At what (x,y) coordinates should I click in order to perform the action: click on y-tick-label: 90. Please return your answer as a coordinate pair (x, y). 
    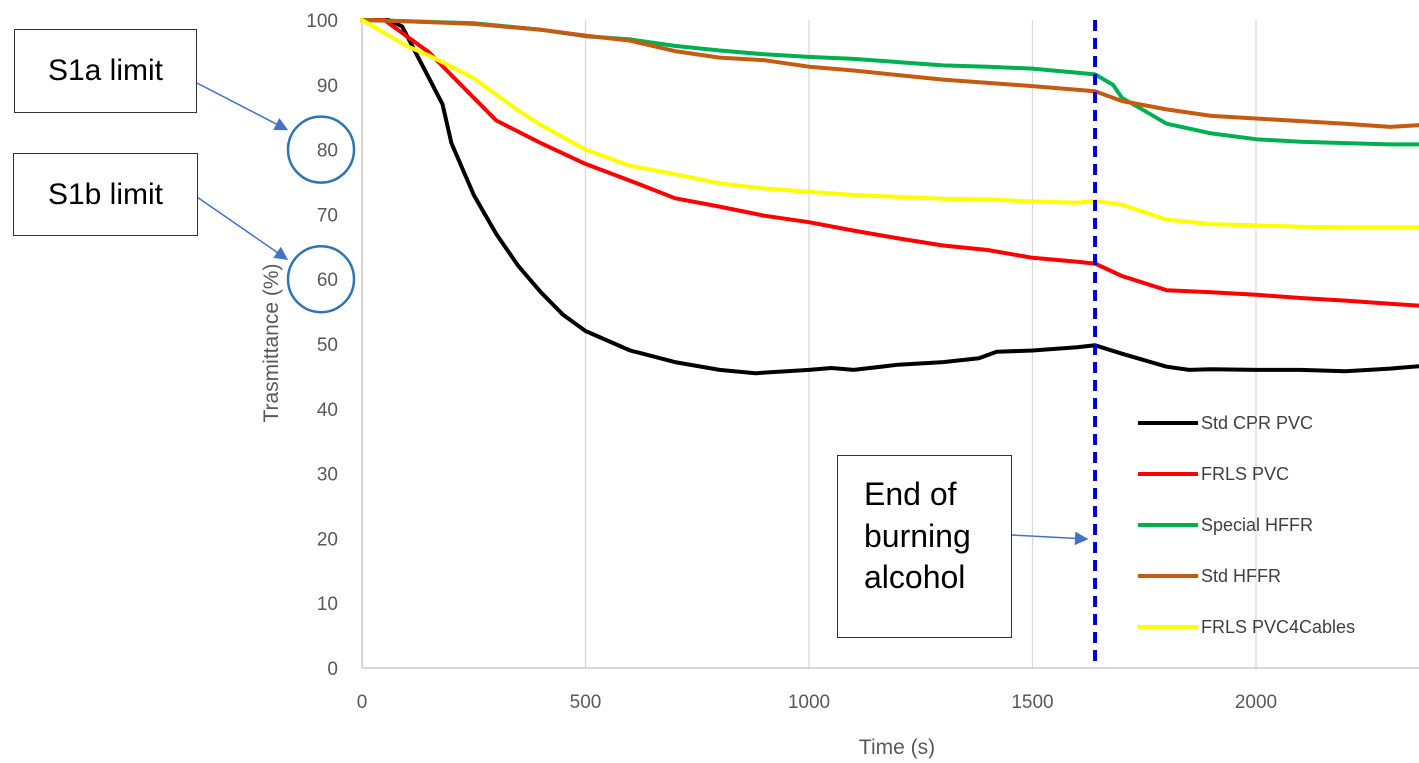
    Looking at the image, I should click on (327, 86).